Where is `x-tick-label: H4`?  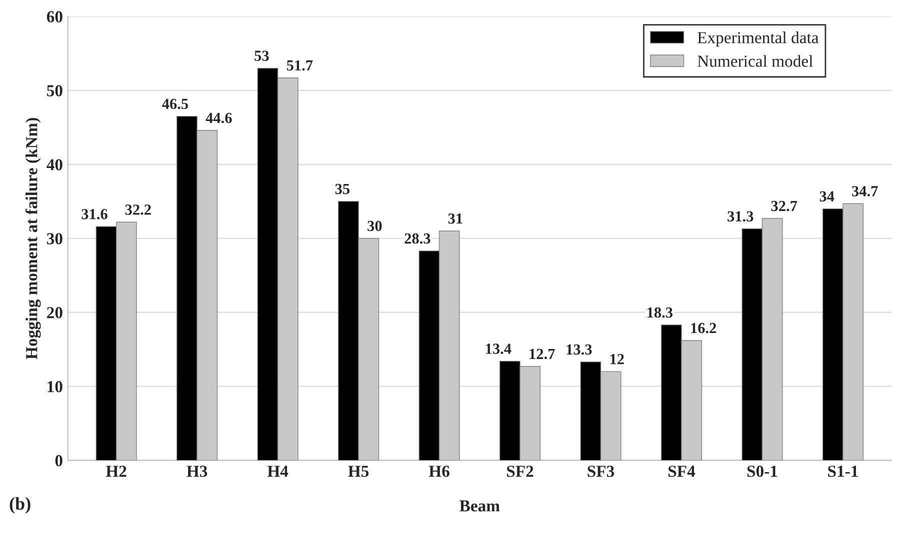 x-tick-label: H4 is located at coordinates (277, 471).